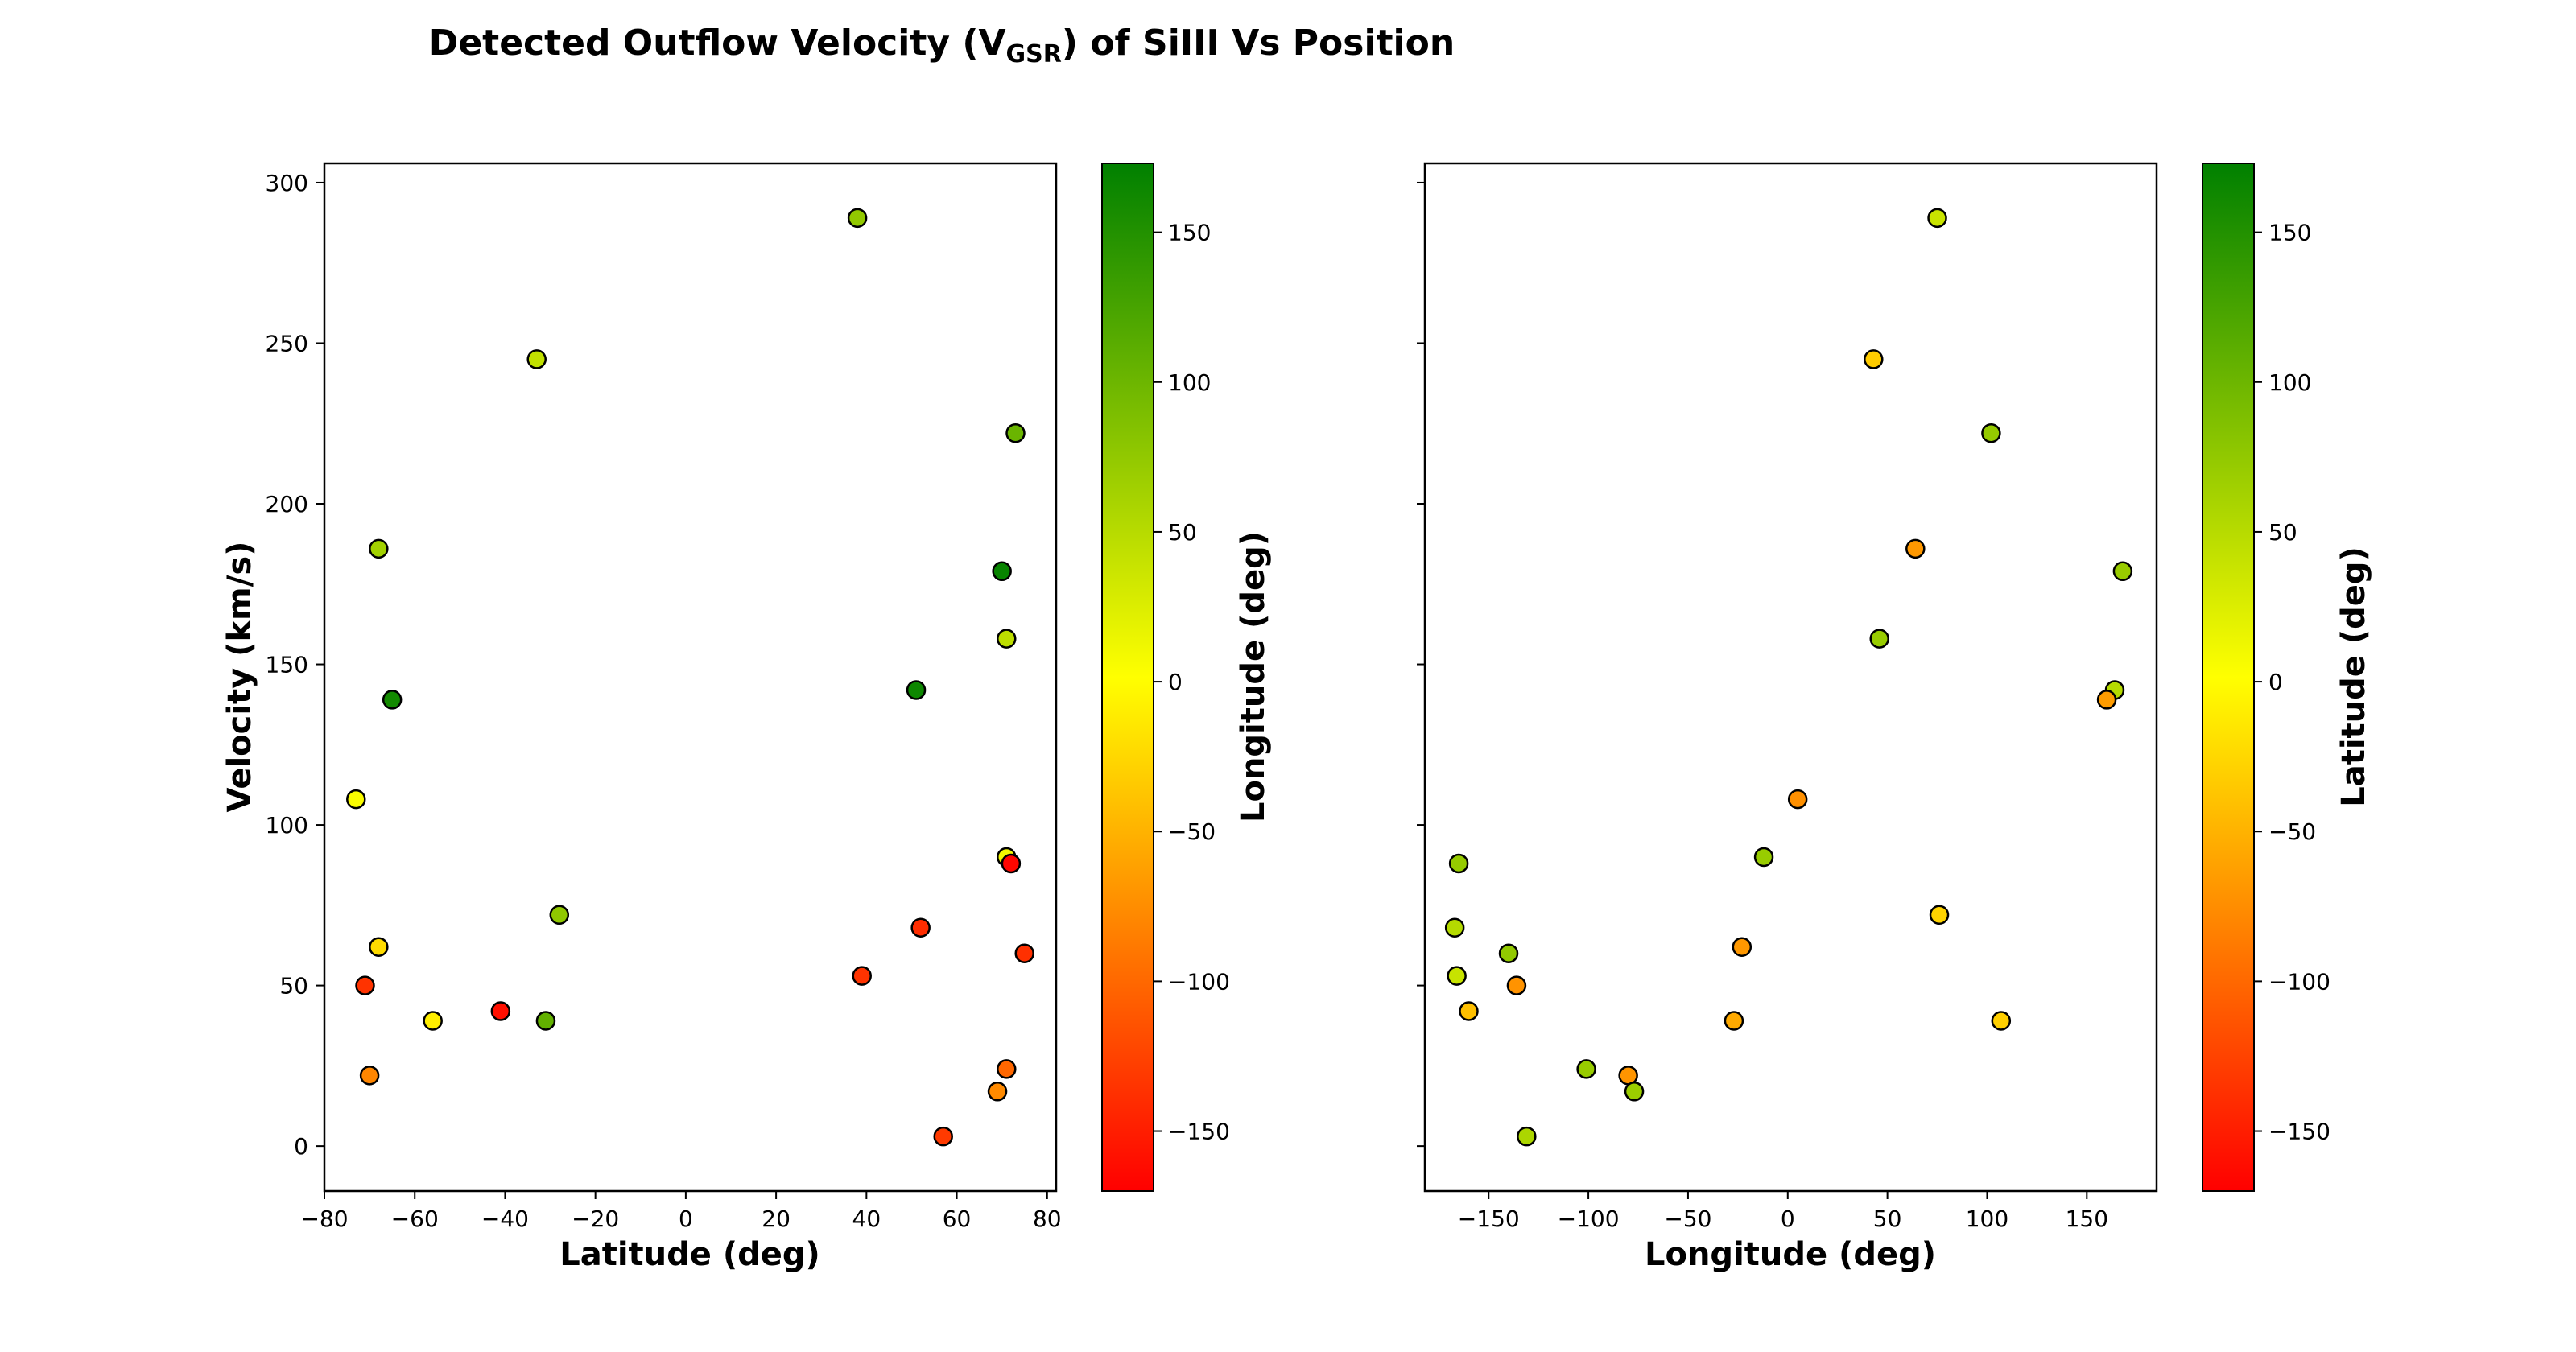  What do you see at coordinates (2289, 382) in the screenshot?
I see `colorbar-tick-label: 100` at bounding box center [2289, 382].